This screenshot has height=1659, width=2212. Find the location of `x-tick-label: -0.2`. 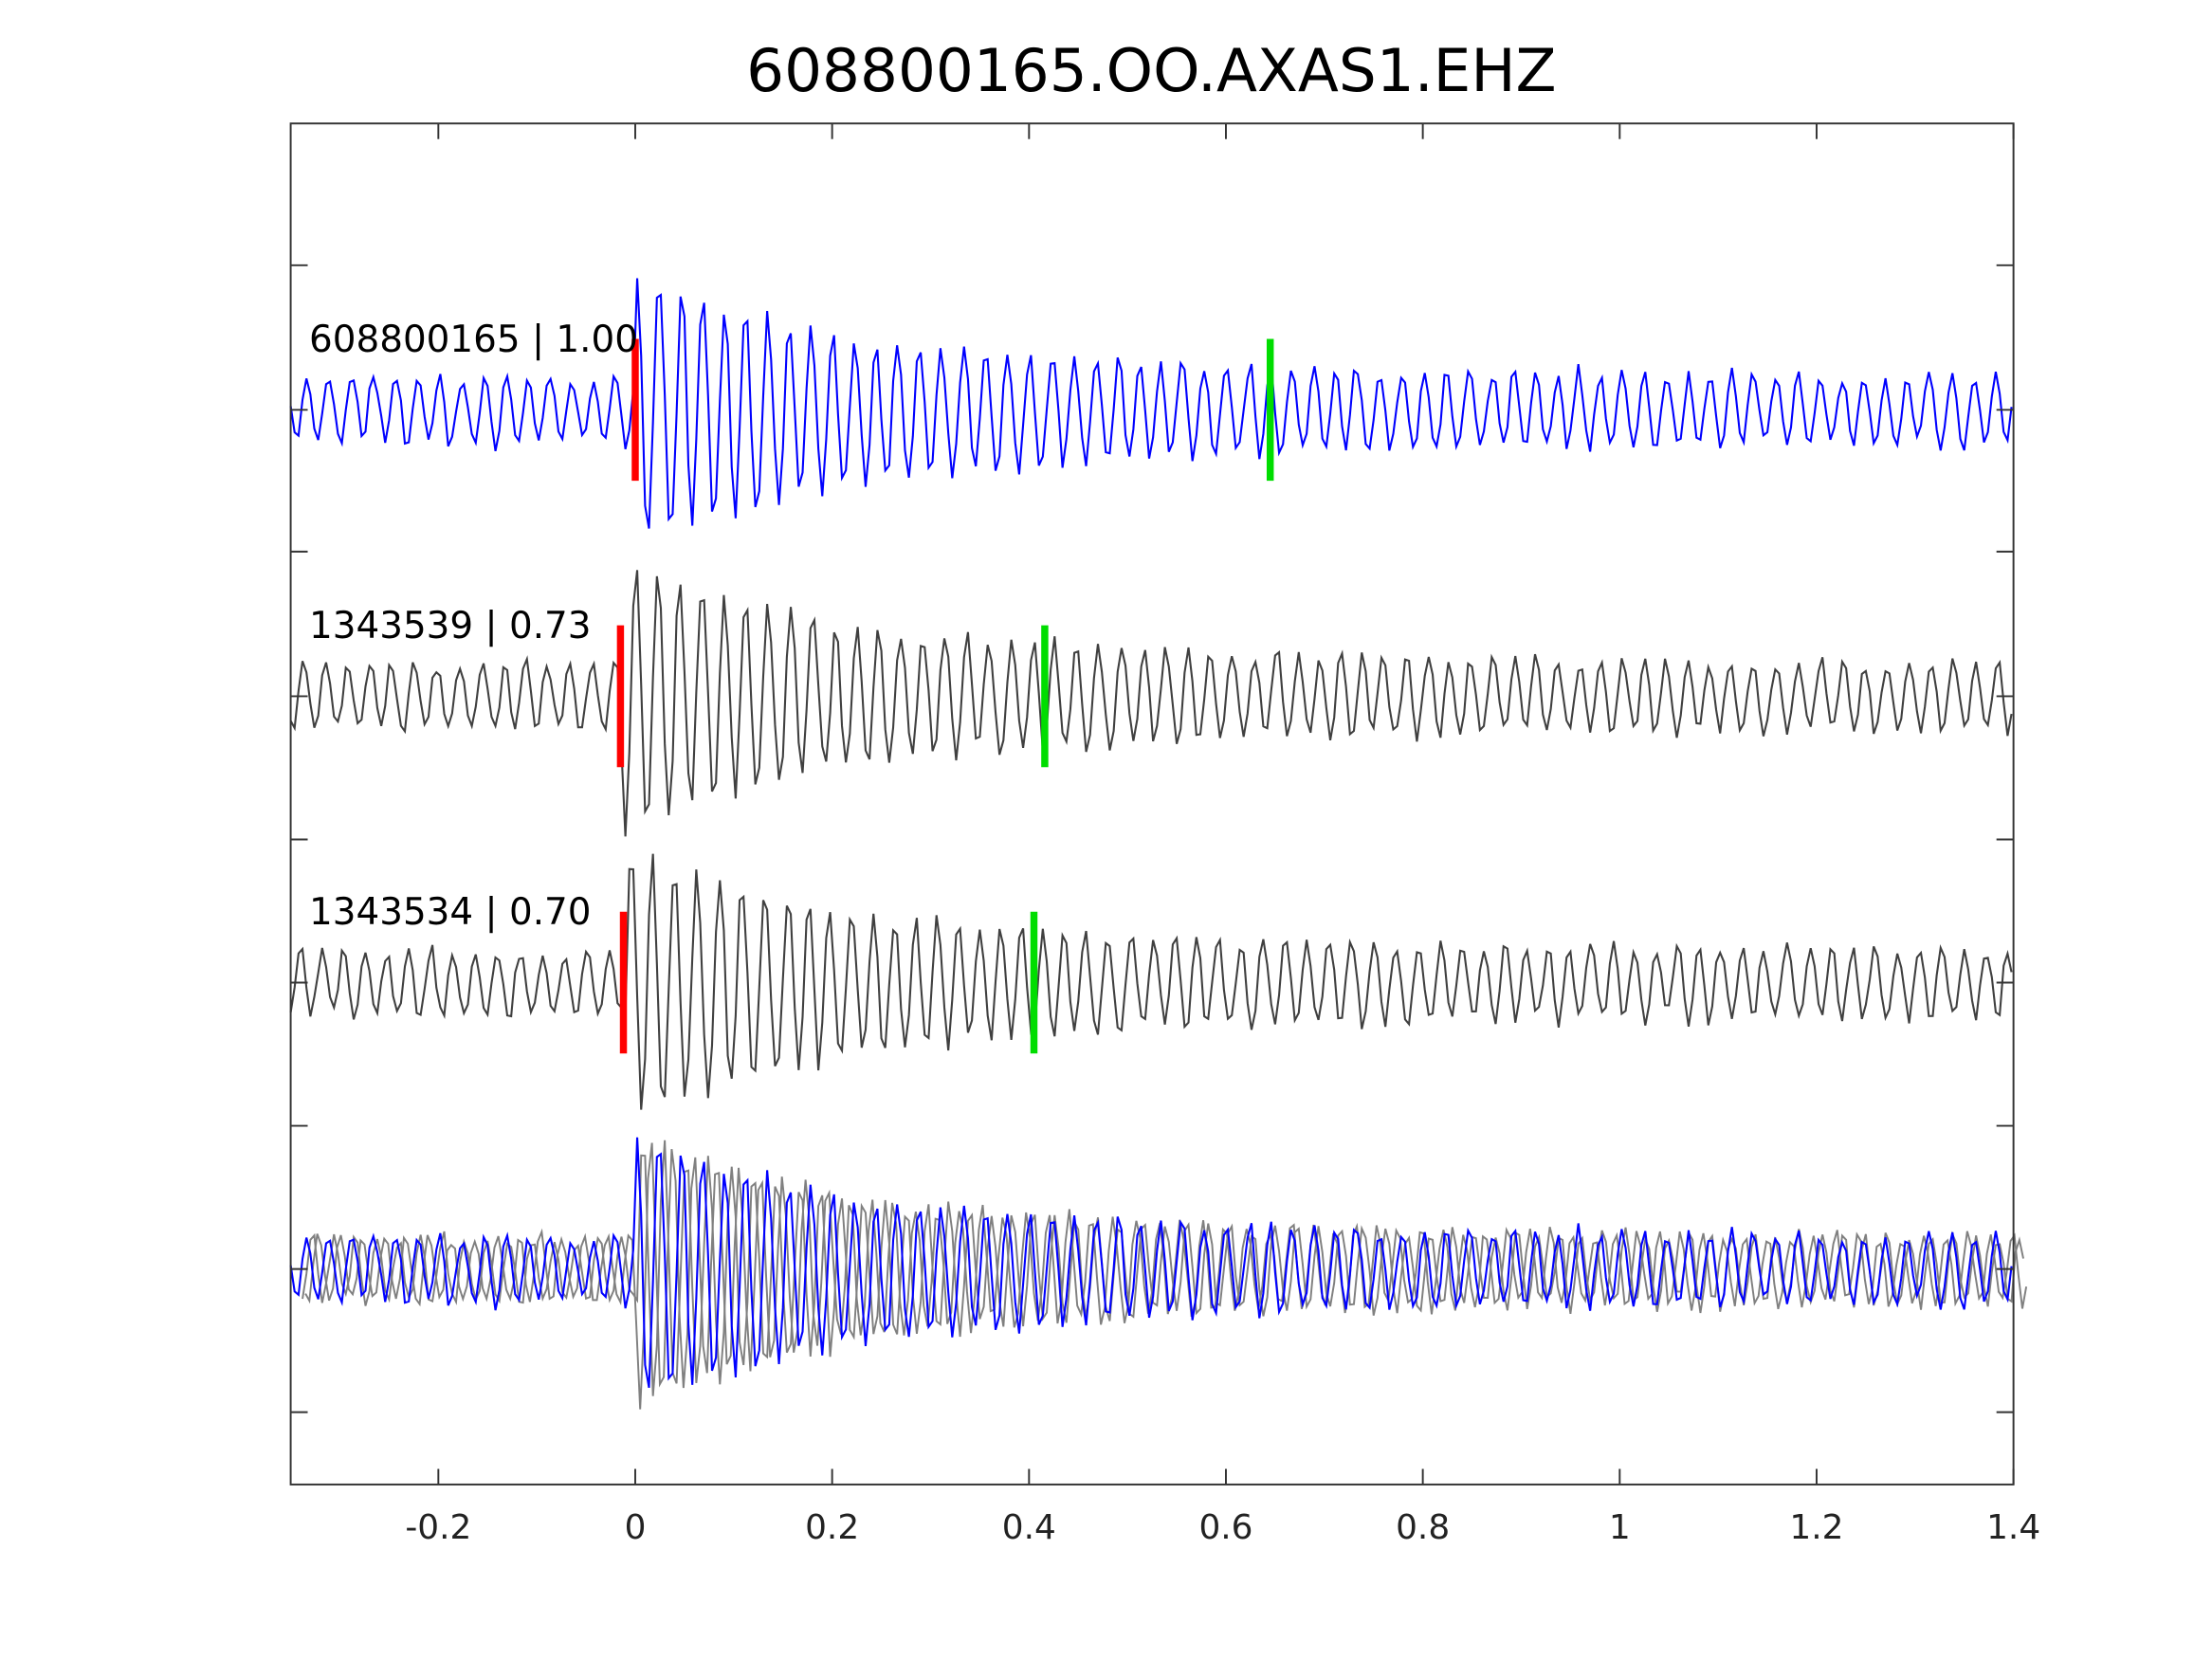

x-tick-label: -0.2 is located at coordinates (438, 1527).